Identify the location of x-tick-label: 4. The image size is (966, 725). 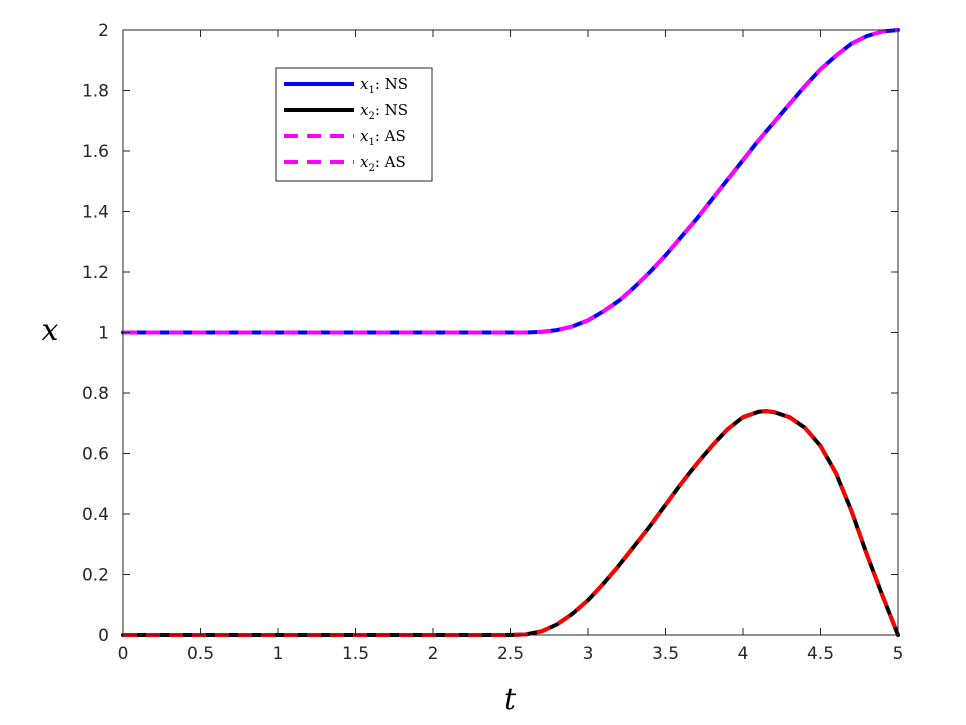
(743, 654).